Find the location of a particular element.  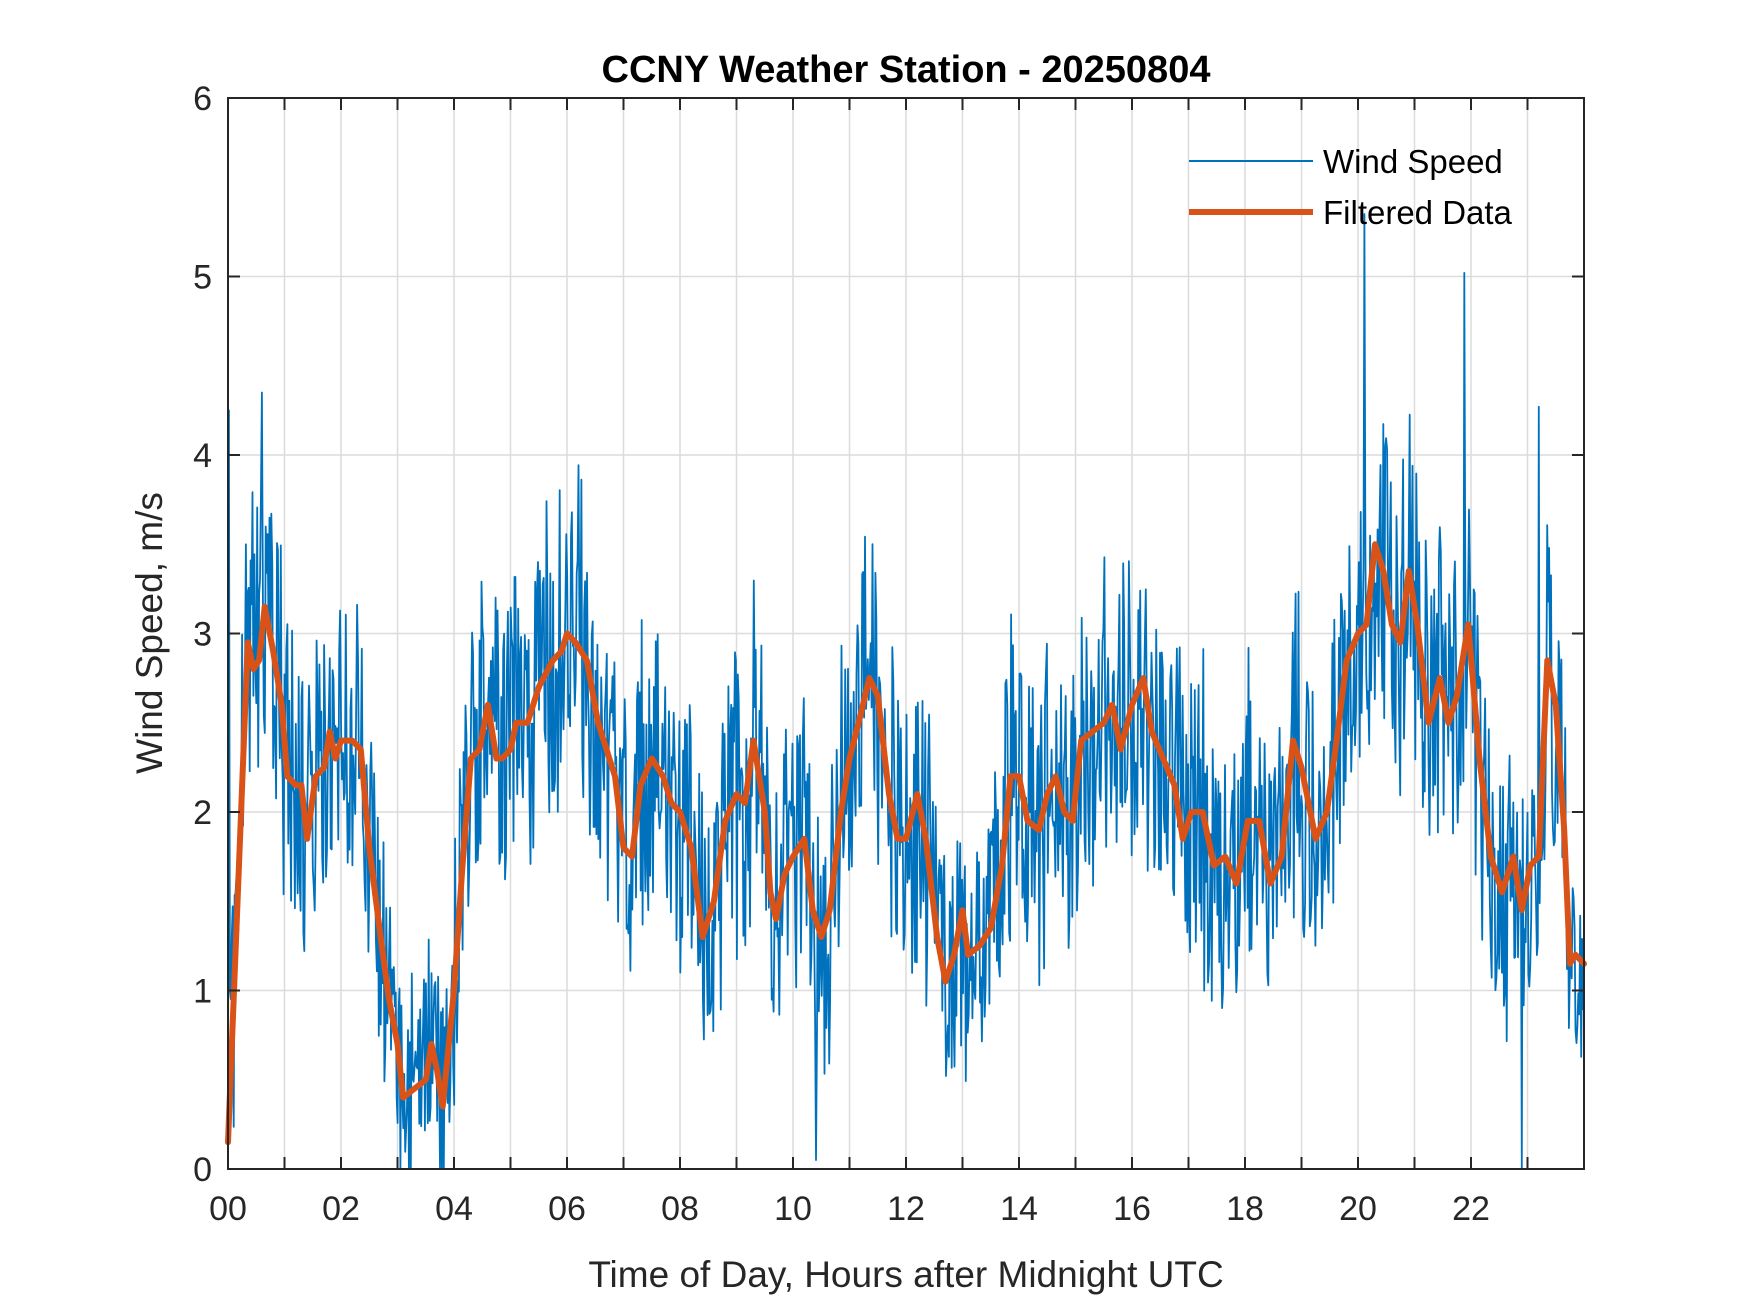

y-tick-label: 0 is located at coordinates (202, 1170).